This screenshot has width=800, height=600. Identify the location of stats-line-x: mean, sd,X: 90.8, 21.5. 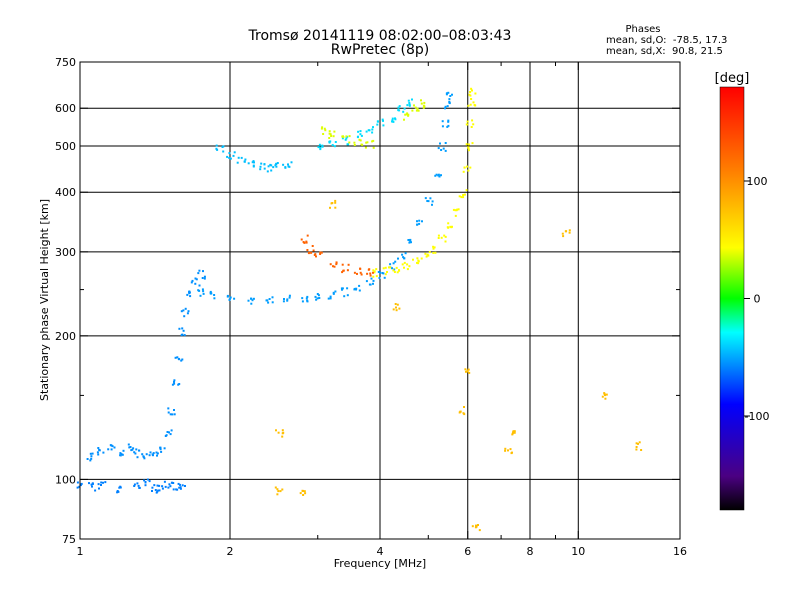
(664, 51).